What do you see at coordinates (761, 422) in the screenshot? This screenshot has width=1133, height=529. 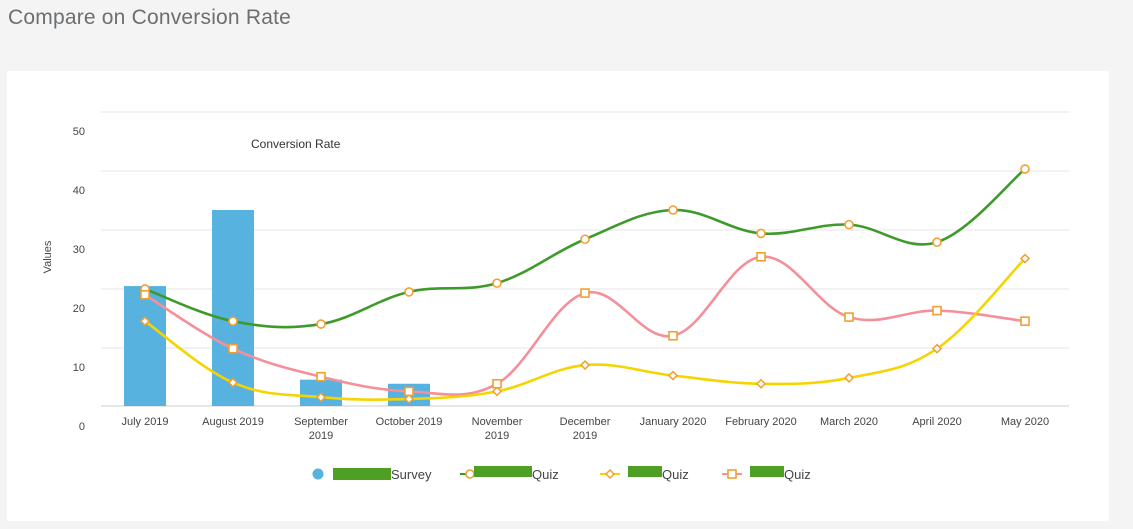 I see `x-tick-label: February 2020` at bounding box center [761, 422].